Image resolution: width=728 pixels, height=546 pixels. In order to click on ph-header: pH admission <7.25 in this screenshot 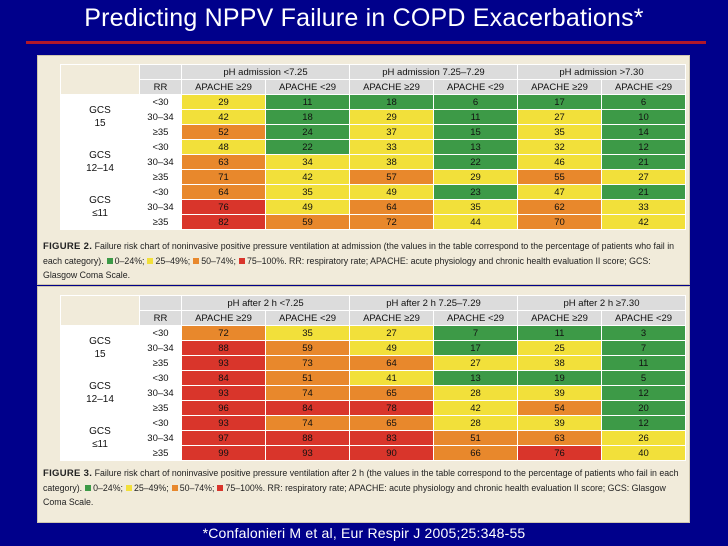, I will do `click(265, 72)`.